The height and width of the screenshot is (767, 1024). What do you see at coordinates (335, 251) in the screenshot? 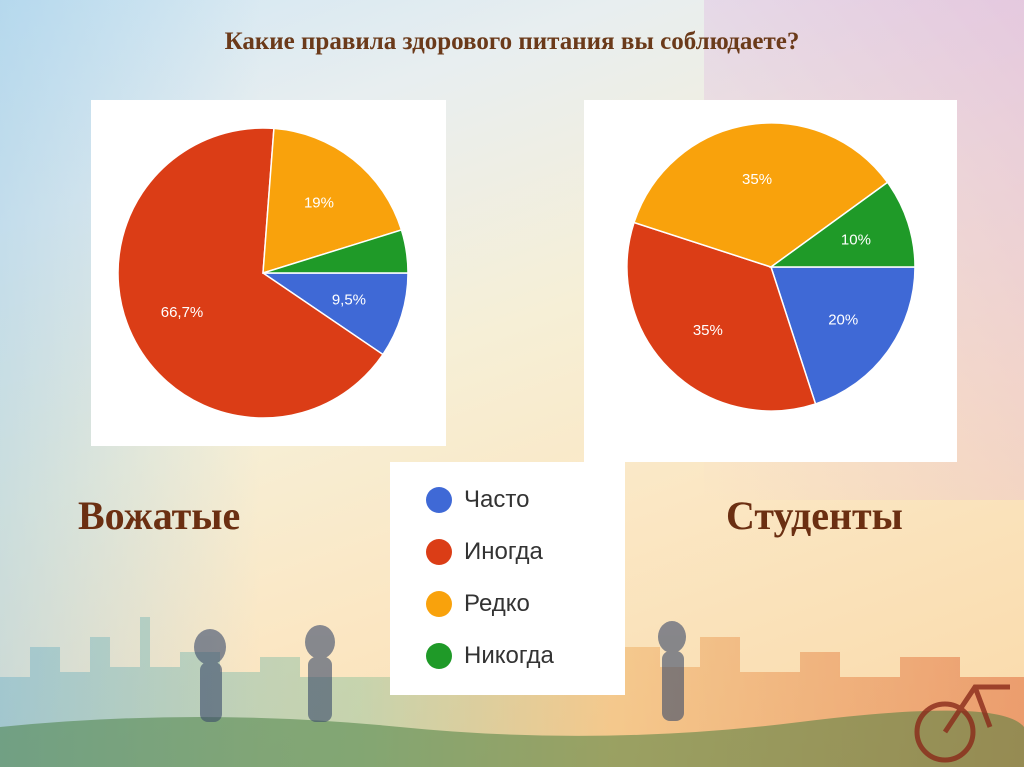
I see `pie-slice-vozhatye-nikogda` at bounding box center [335, 251].